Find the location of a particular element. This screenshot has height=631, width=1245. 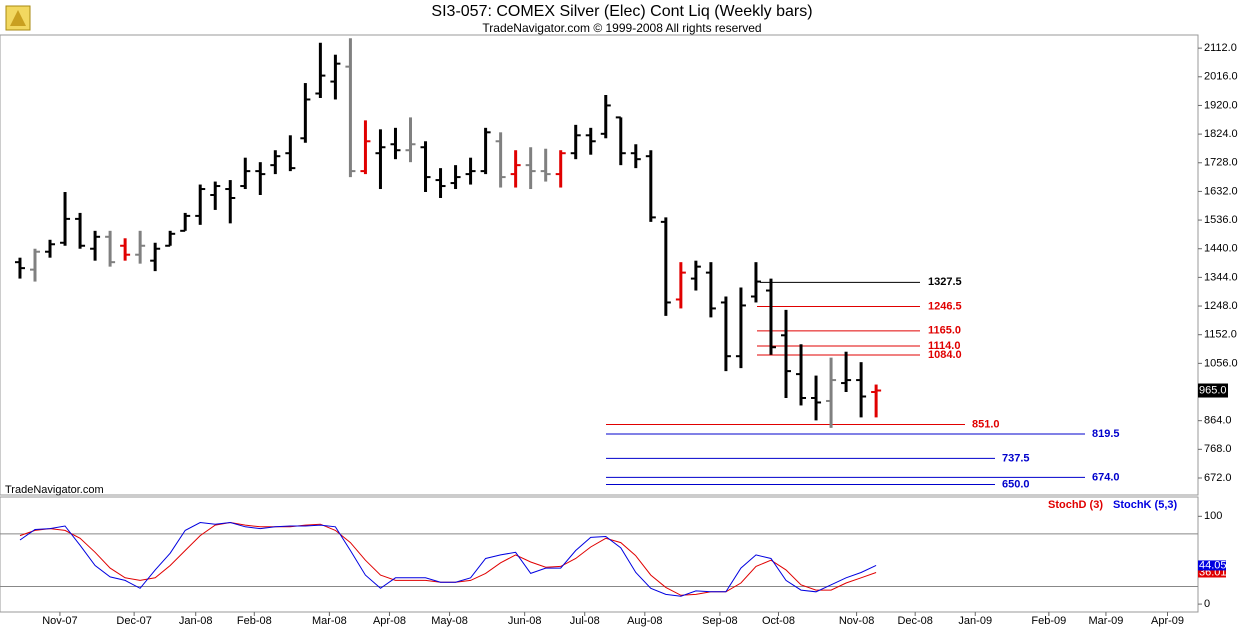

x-tick-label: Dec-07 is located at coordinates (133, 621).